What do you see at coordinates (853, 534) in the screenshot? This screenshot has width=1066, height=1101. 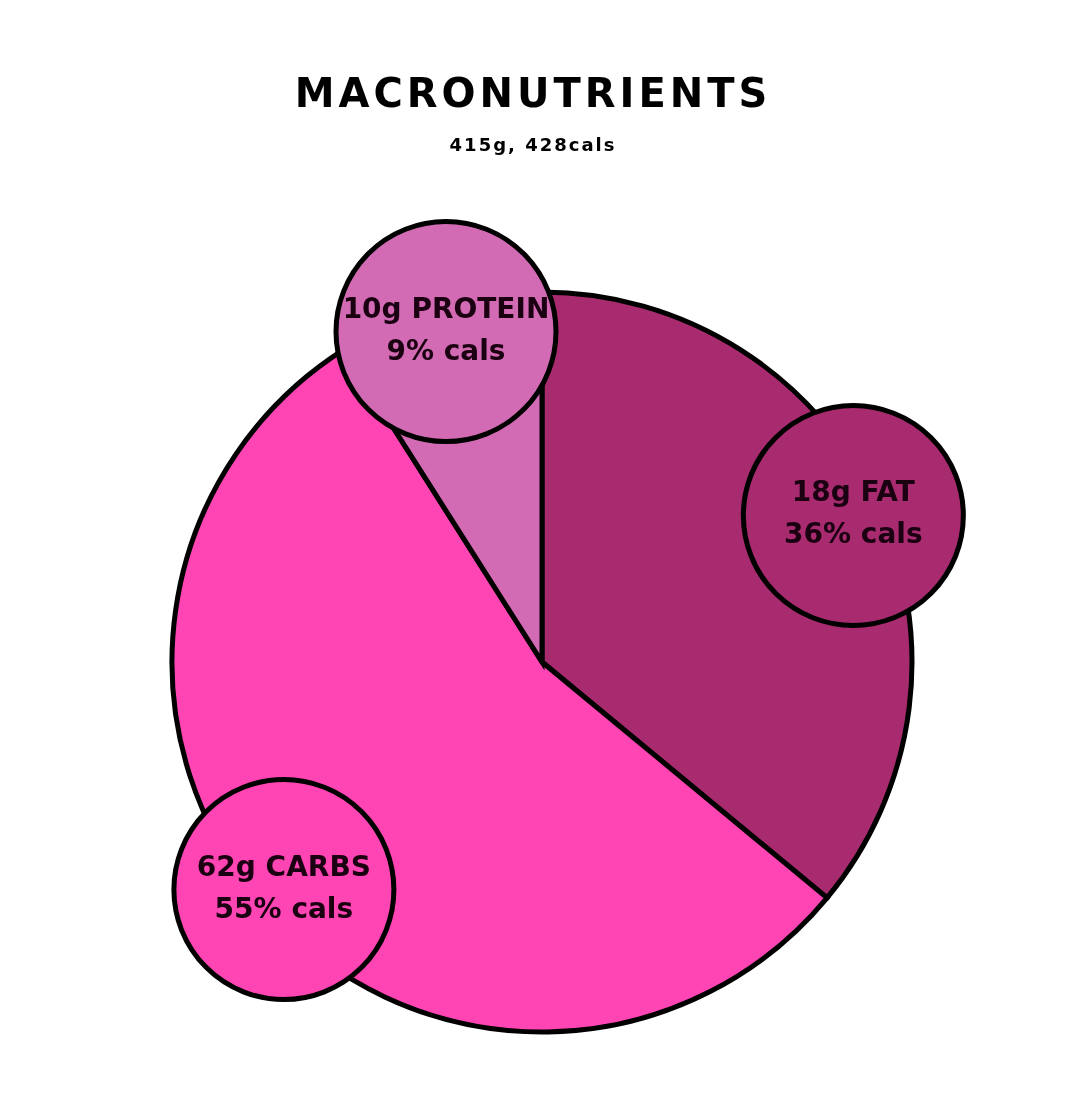 I see `data-label: 36% cals` at bounding box center [853, 534].